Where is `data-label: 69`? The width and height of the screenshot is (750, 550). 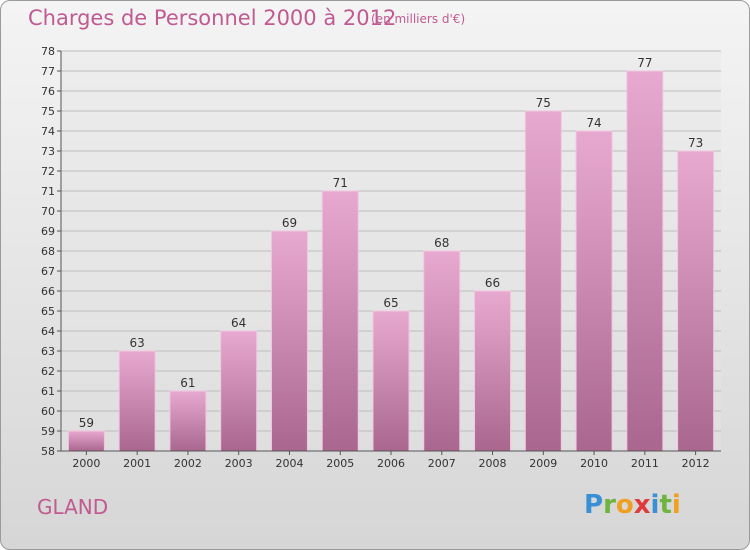
data-label: 69 is located at coordinates (289, 223).